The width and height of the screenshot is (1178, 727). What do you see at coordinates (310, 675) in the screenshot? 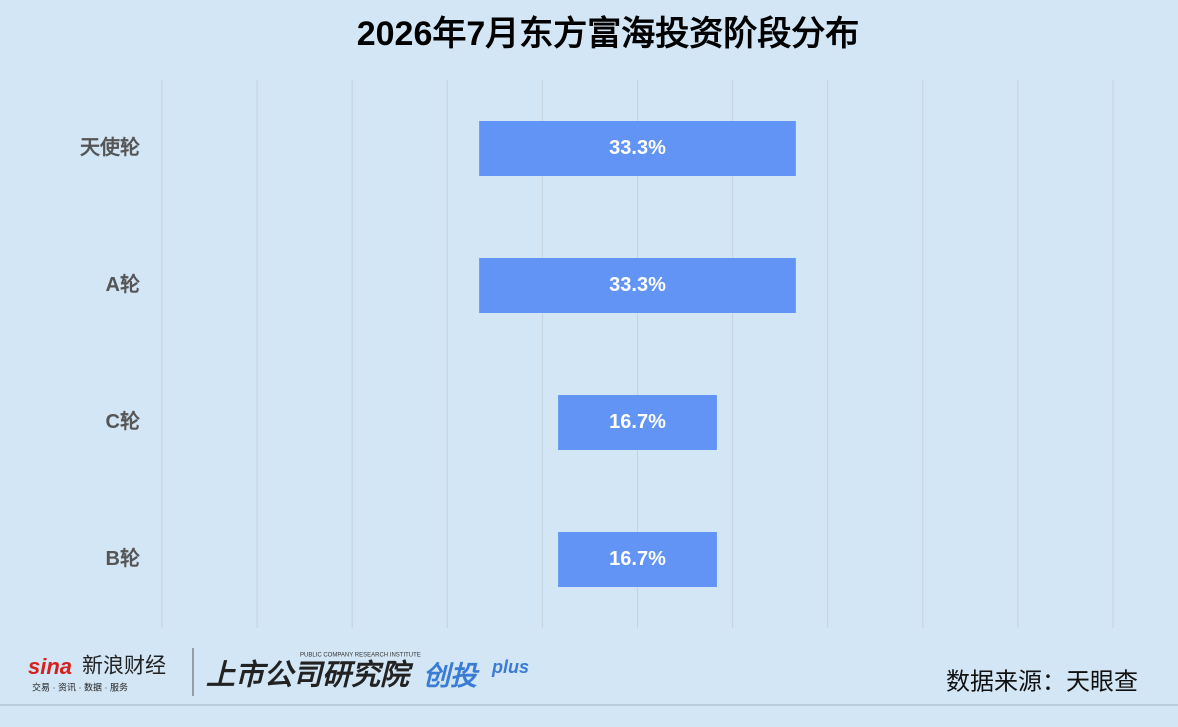
I see `institute: 上市公司研究院` at bounding box center [310, 675].